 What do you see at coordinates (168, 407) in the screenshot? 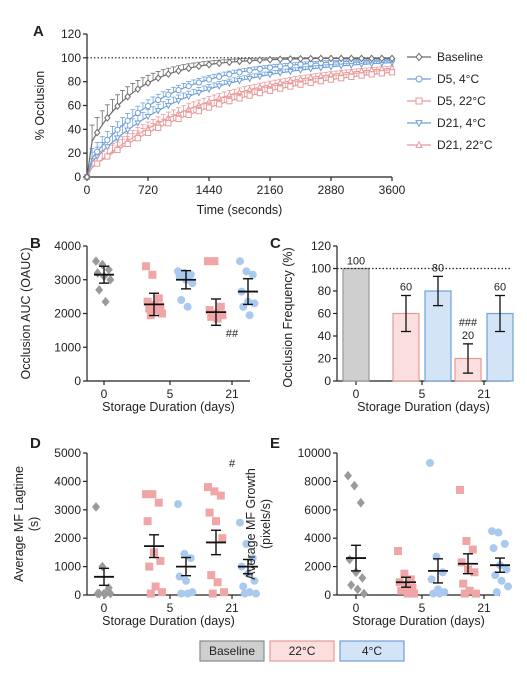
I see `panel-b-x-axis-title: Storage Duration (days)` at bounding box center [168, 407].